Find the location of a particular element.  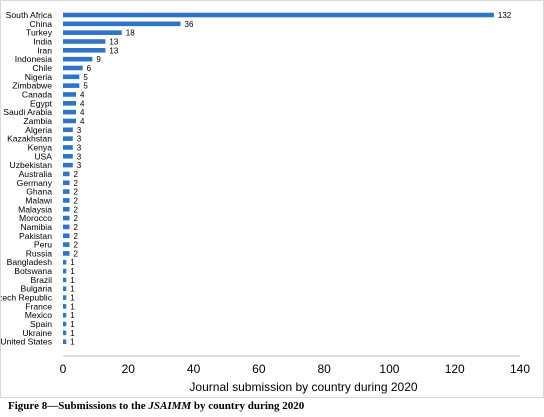

x-tick-120: 120 is located at coordinates (455, 369).